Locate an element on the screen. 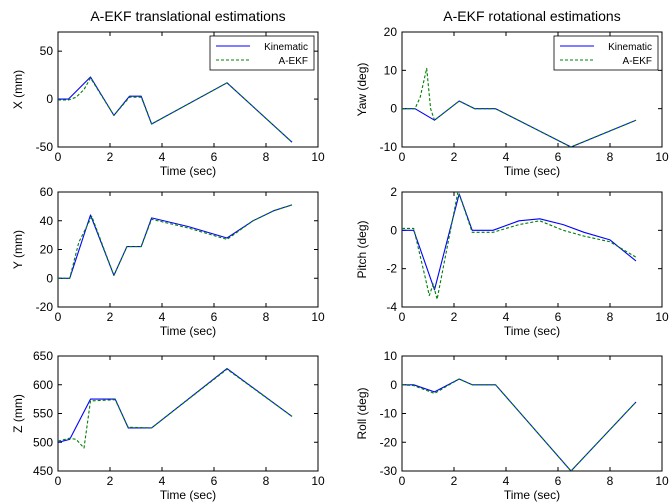 Image resolution: width=671 pixels, height=503 pixels. y-tick-label: 2 is located at coordinates (393, 192).